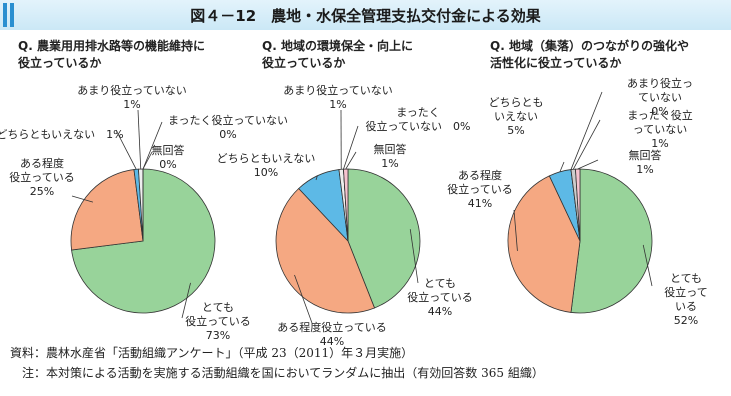  What do you see at coordinates (111, 54) in the screenshot?
I see `question: Q. 農業用用排水路等の機能維持に 役立っているか` at bounding box center [111, 54].